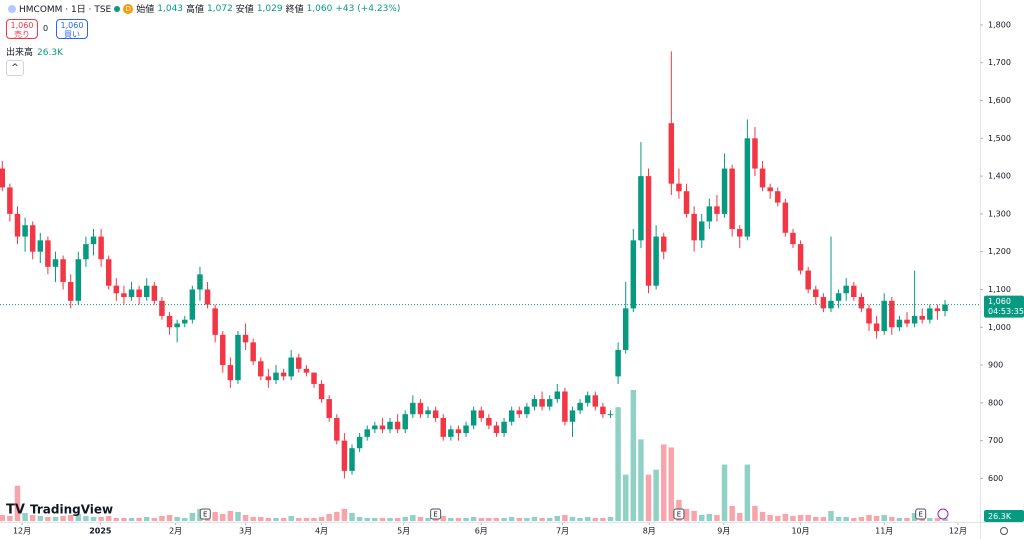 This screenshot has height=539, width=1024. What do you see at coordinates (1004, 531) in the screenshot?
I see `settings-icon` at bounding box center [1004, 531].